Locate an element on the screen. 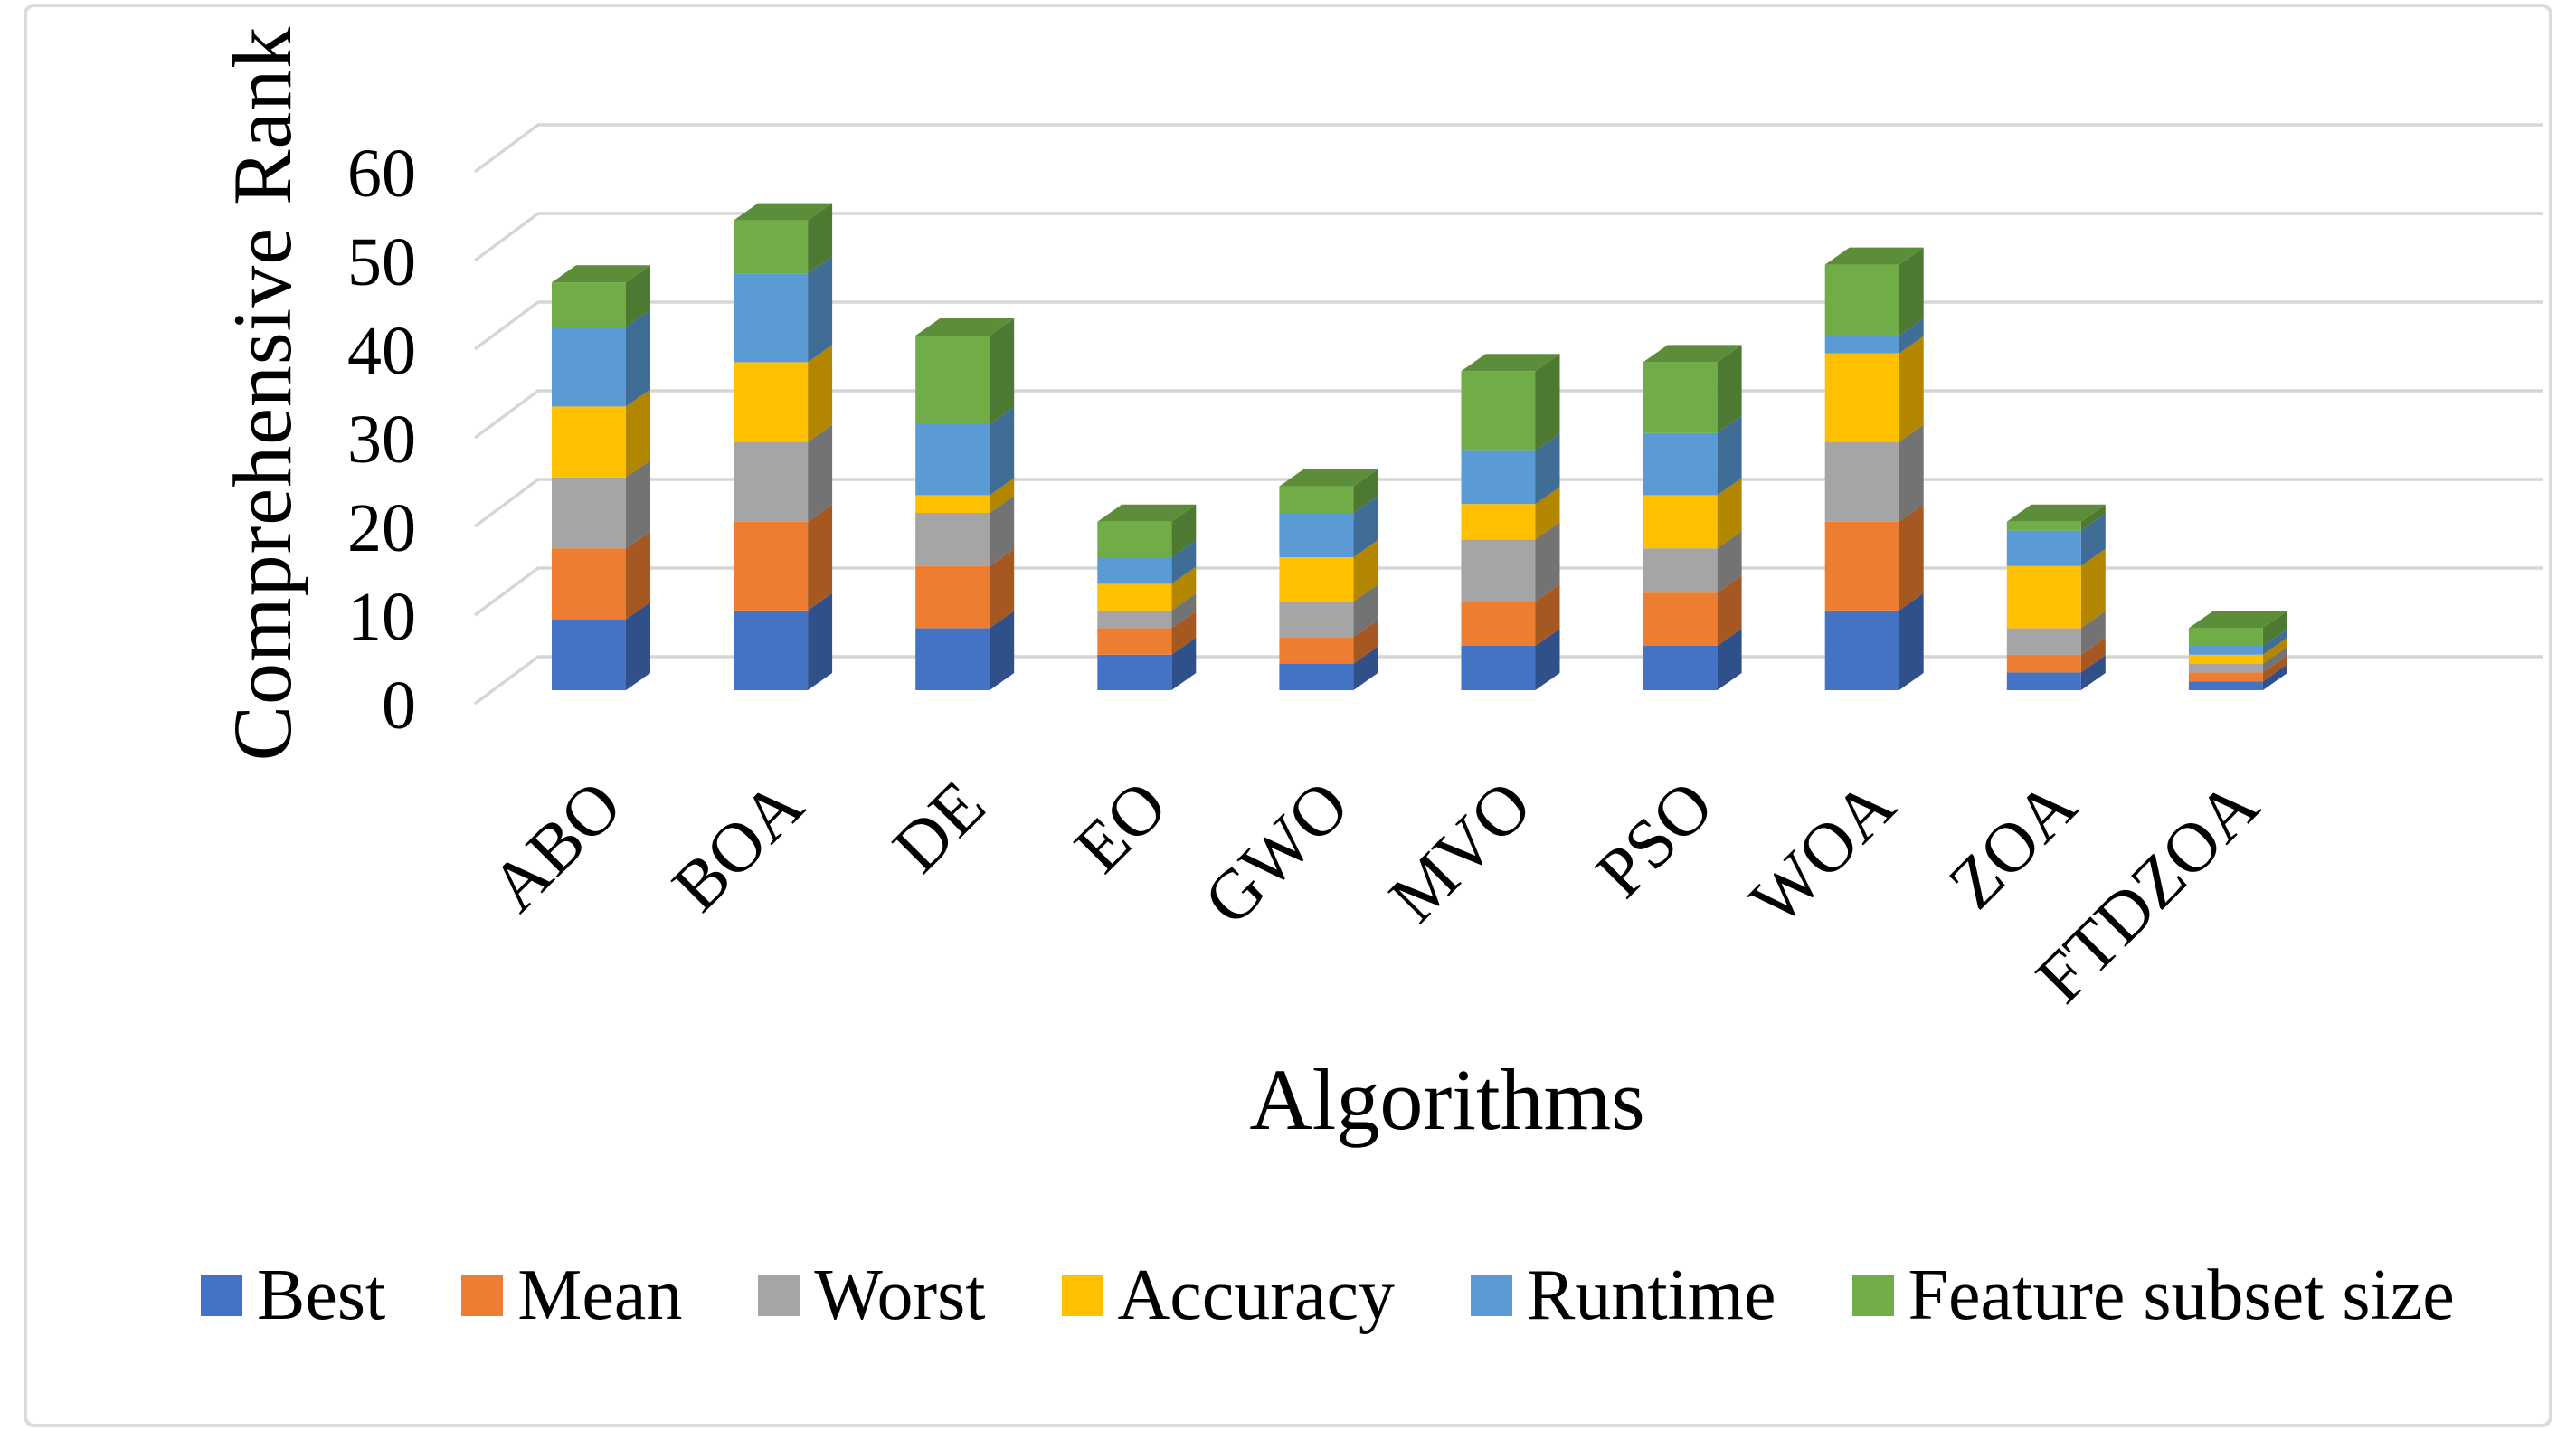 Image resolution: width=2576 pixels, height=1431 pixels. bar-segment-pso-accuracy is located at coordinates (1680, 522).